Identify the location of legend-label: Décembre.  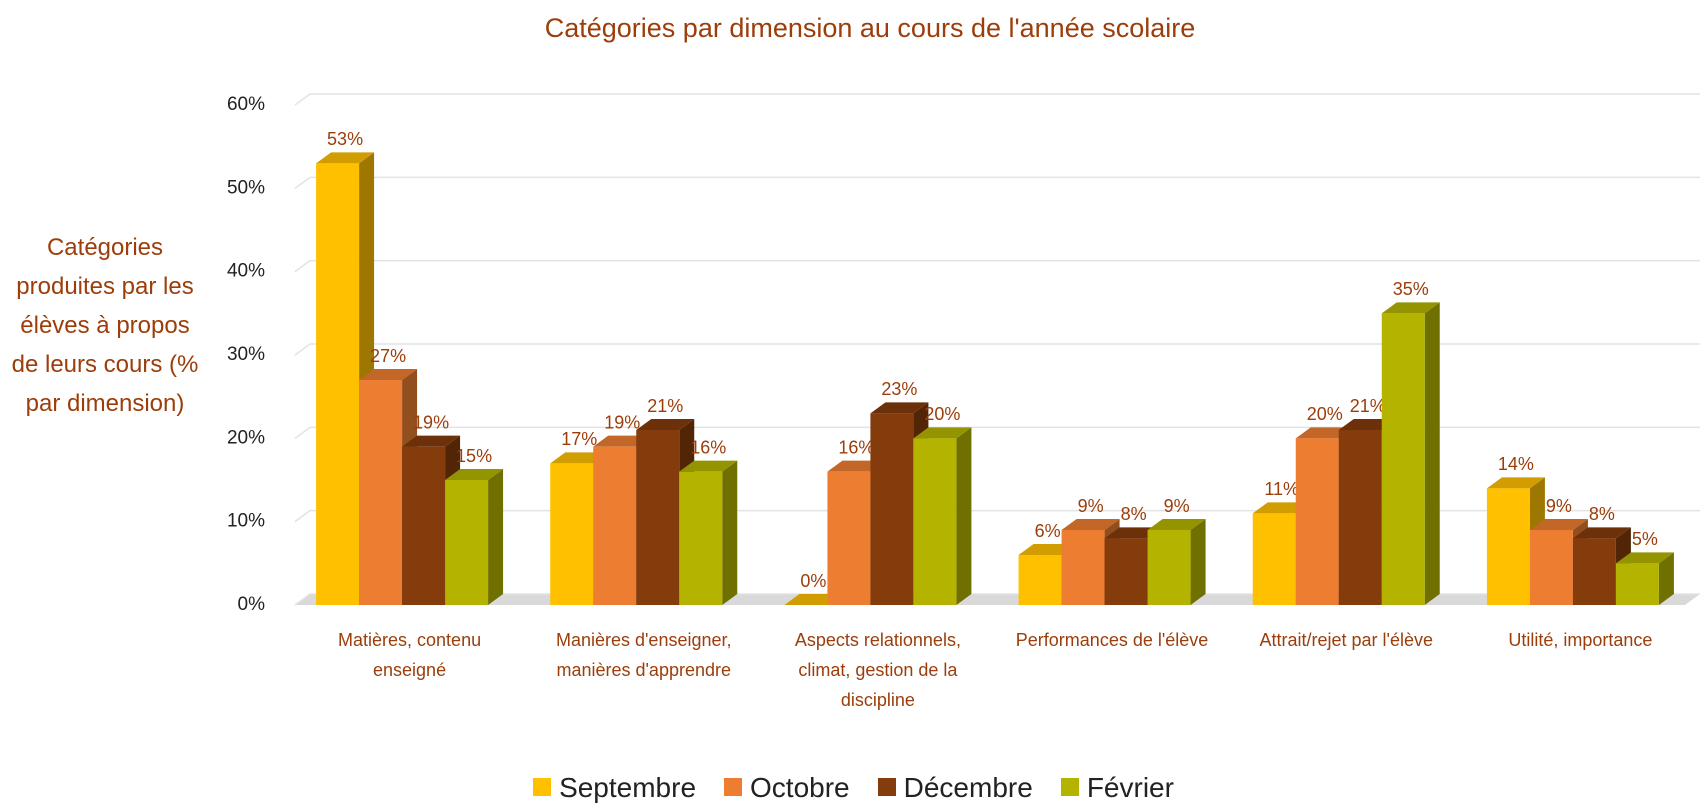
(968, 787).